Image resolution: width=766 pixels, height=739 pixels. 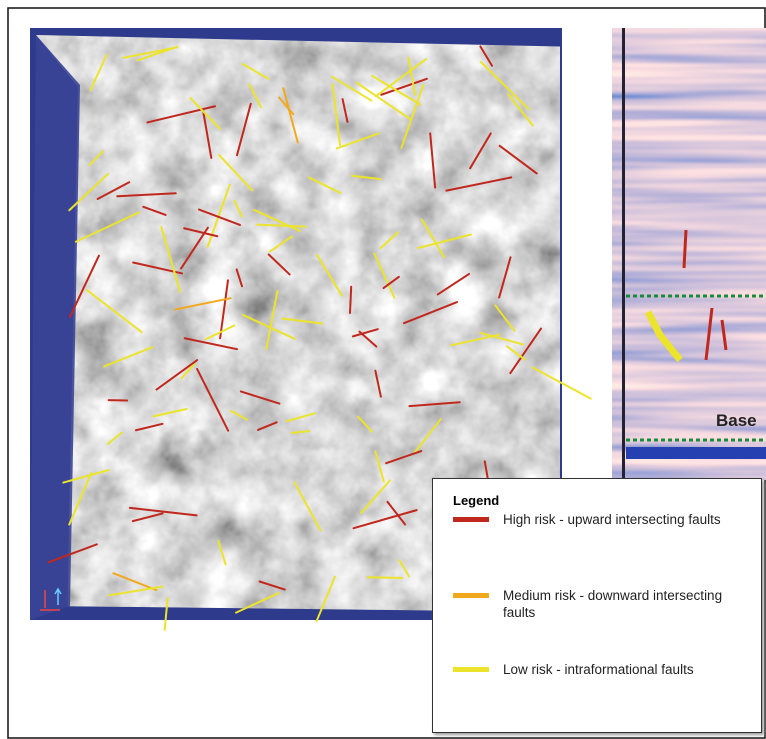 I want to click on seismic-section, so click(x=689, y=254).